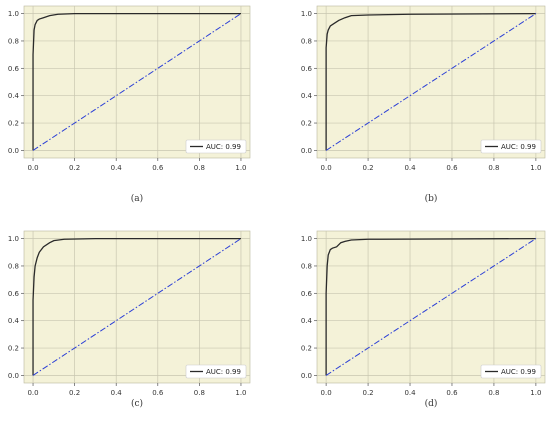 The width and height of the screenshot is (550, 441). I want to click on subplot-caption: (a), so click(137, 198).